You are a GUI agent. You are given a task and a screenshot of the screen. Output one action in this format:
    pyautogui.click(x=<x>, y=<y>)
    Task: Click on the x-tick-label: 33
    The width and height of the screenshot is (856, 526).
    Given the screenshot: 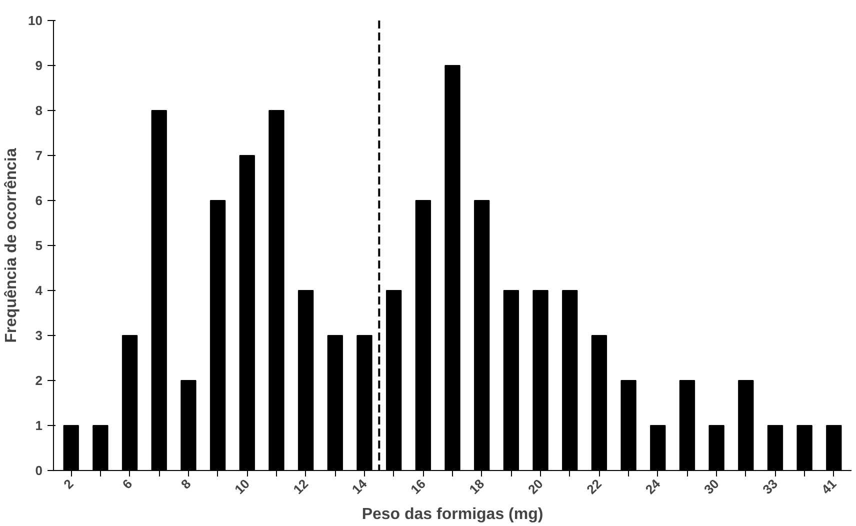 What is the action you would take?
    pyautogui.click(x=770, y=487)
    